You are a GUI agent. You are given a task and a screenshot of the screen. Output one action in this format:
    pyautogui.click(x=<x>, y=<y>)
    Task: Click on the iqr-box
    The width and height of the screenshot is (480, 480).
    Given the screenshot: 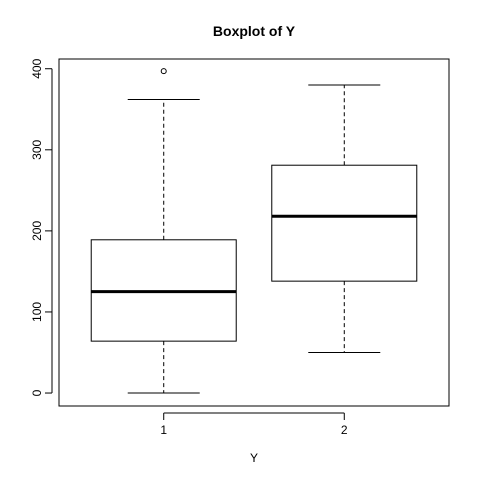 What is the action you would take?
    pyautogui.click(x=344, y=223)
    